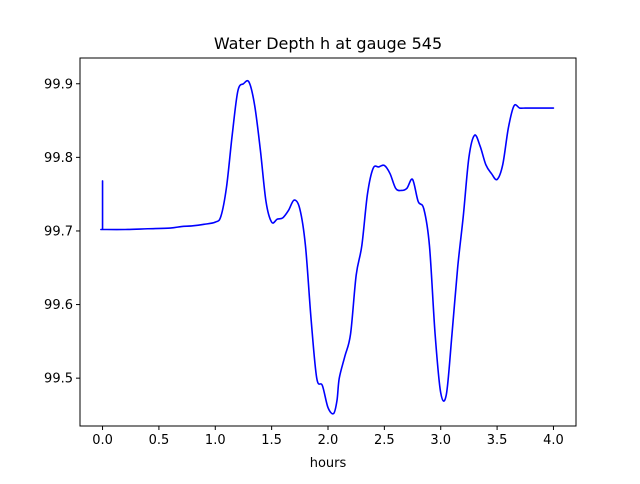 Image resolution: width=640 pixels, height=484 pixels. Describe the element at coordinates (328, 440) in the screenshot. I see `x-tick-label: 2.0` at that location.